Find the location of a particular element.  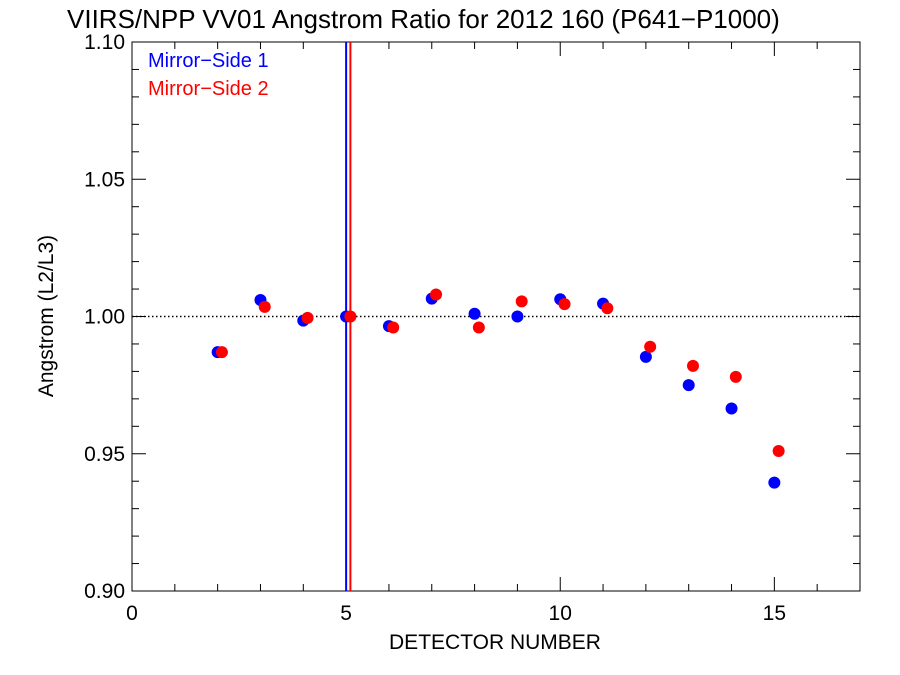

legend-label-mirror-side-1: Mirror−Side 1 is located at coordinates (208, 61).